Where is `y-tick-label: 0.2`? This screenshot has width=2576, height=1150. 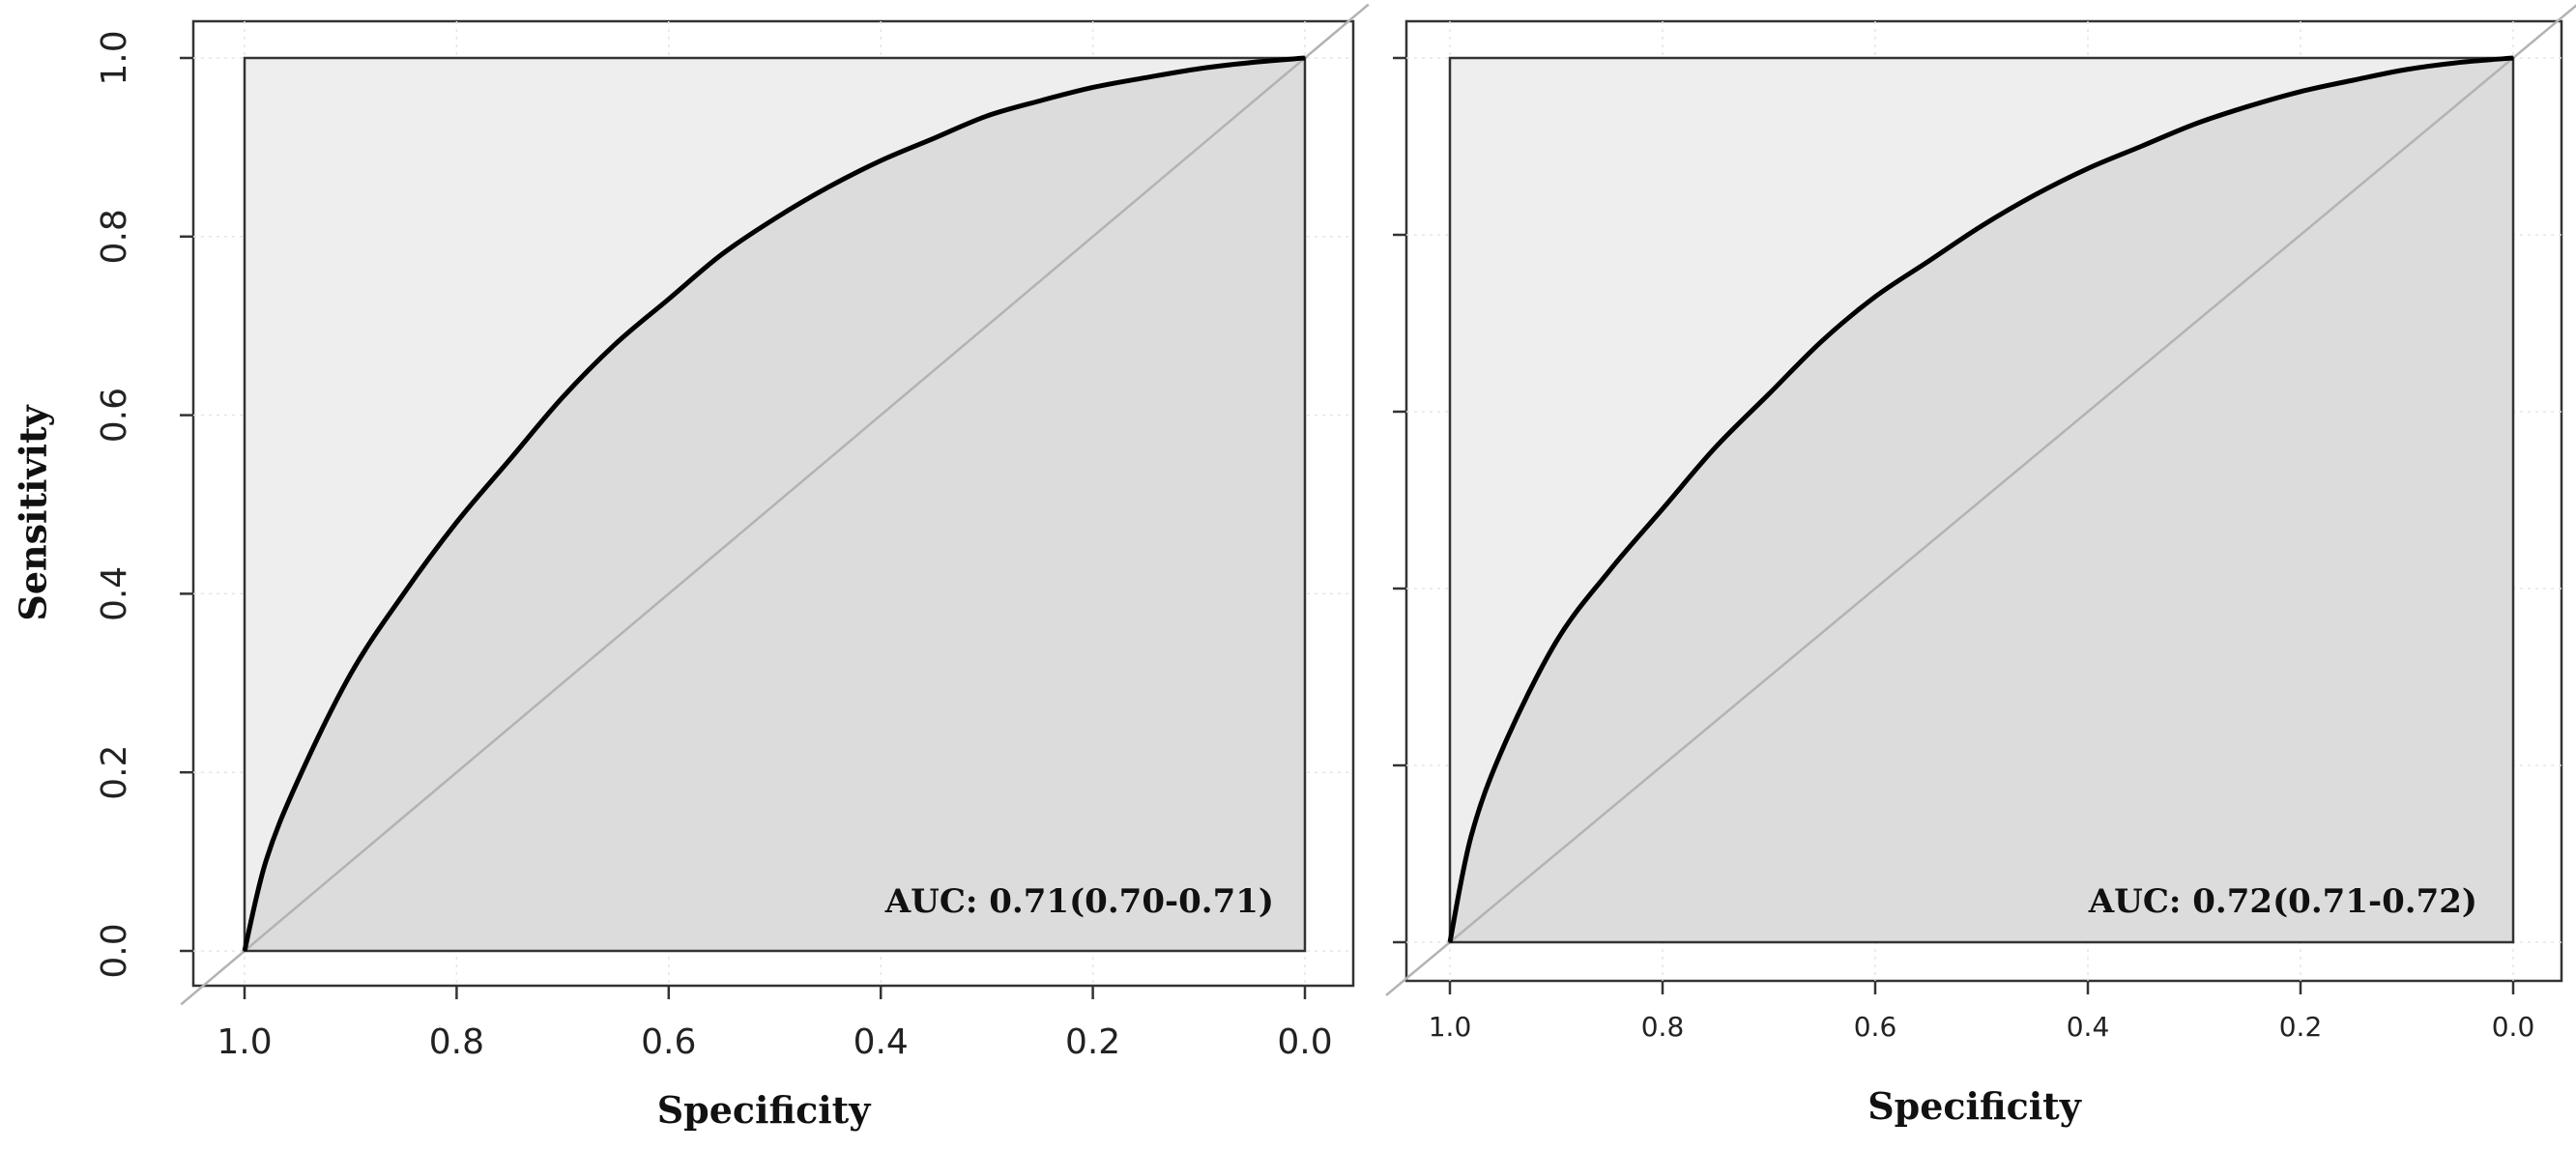
y-tick-label: 0.2 is located at coordinates (114, 773).